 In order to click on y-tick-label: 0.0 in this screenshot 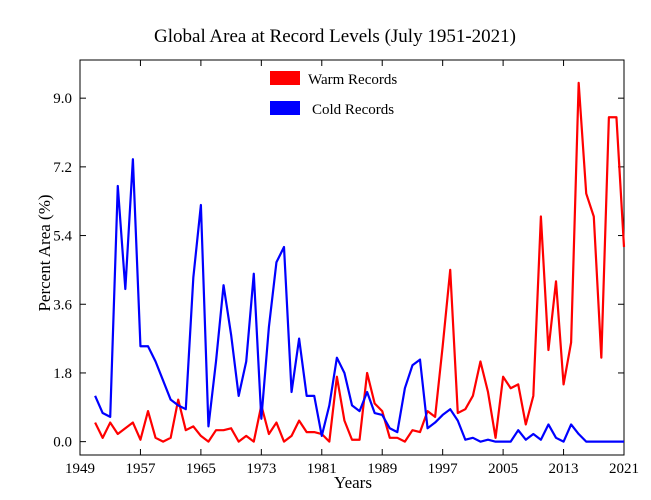, I will do `click(62, 443)`.